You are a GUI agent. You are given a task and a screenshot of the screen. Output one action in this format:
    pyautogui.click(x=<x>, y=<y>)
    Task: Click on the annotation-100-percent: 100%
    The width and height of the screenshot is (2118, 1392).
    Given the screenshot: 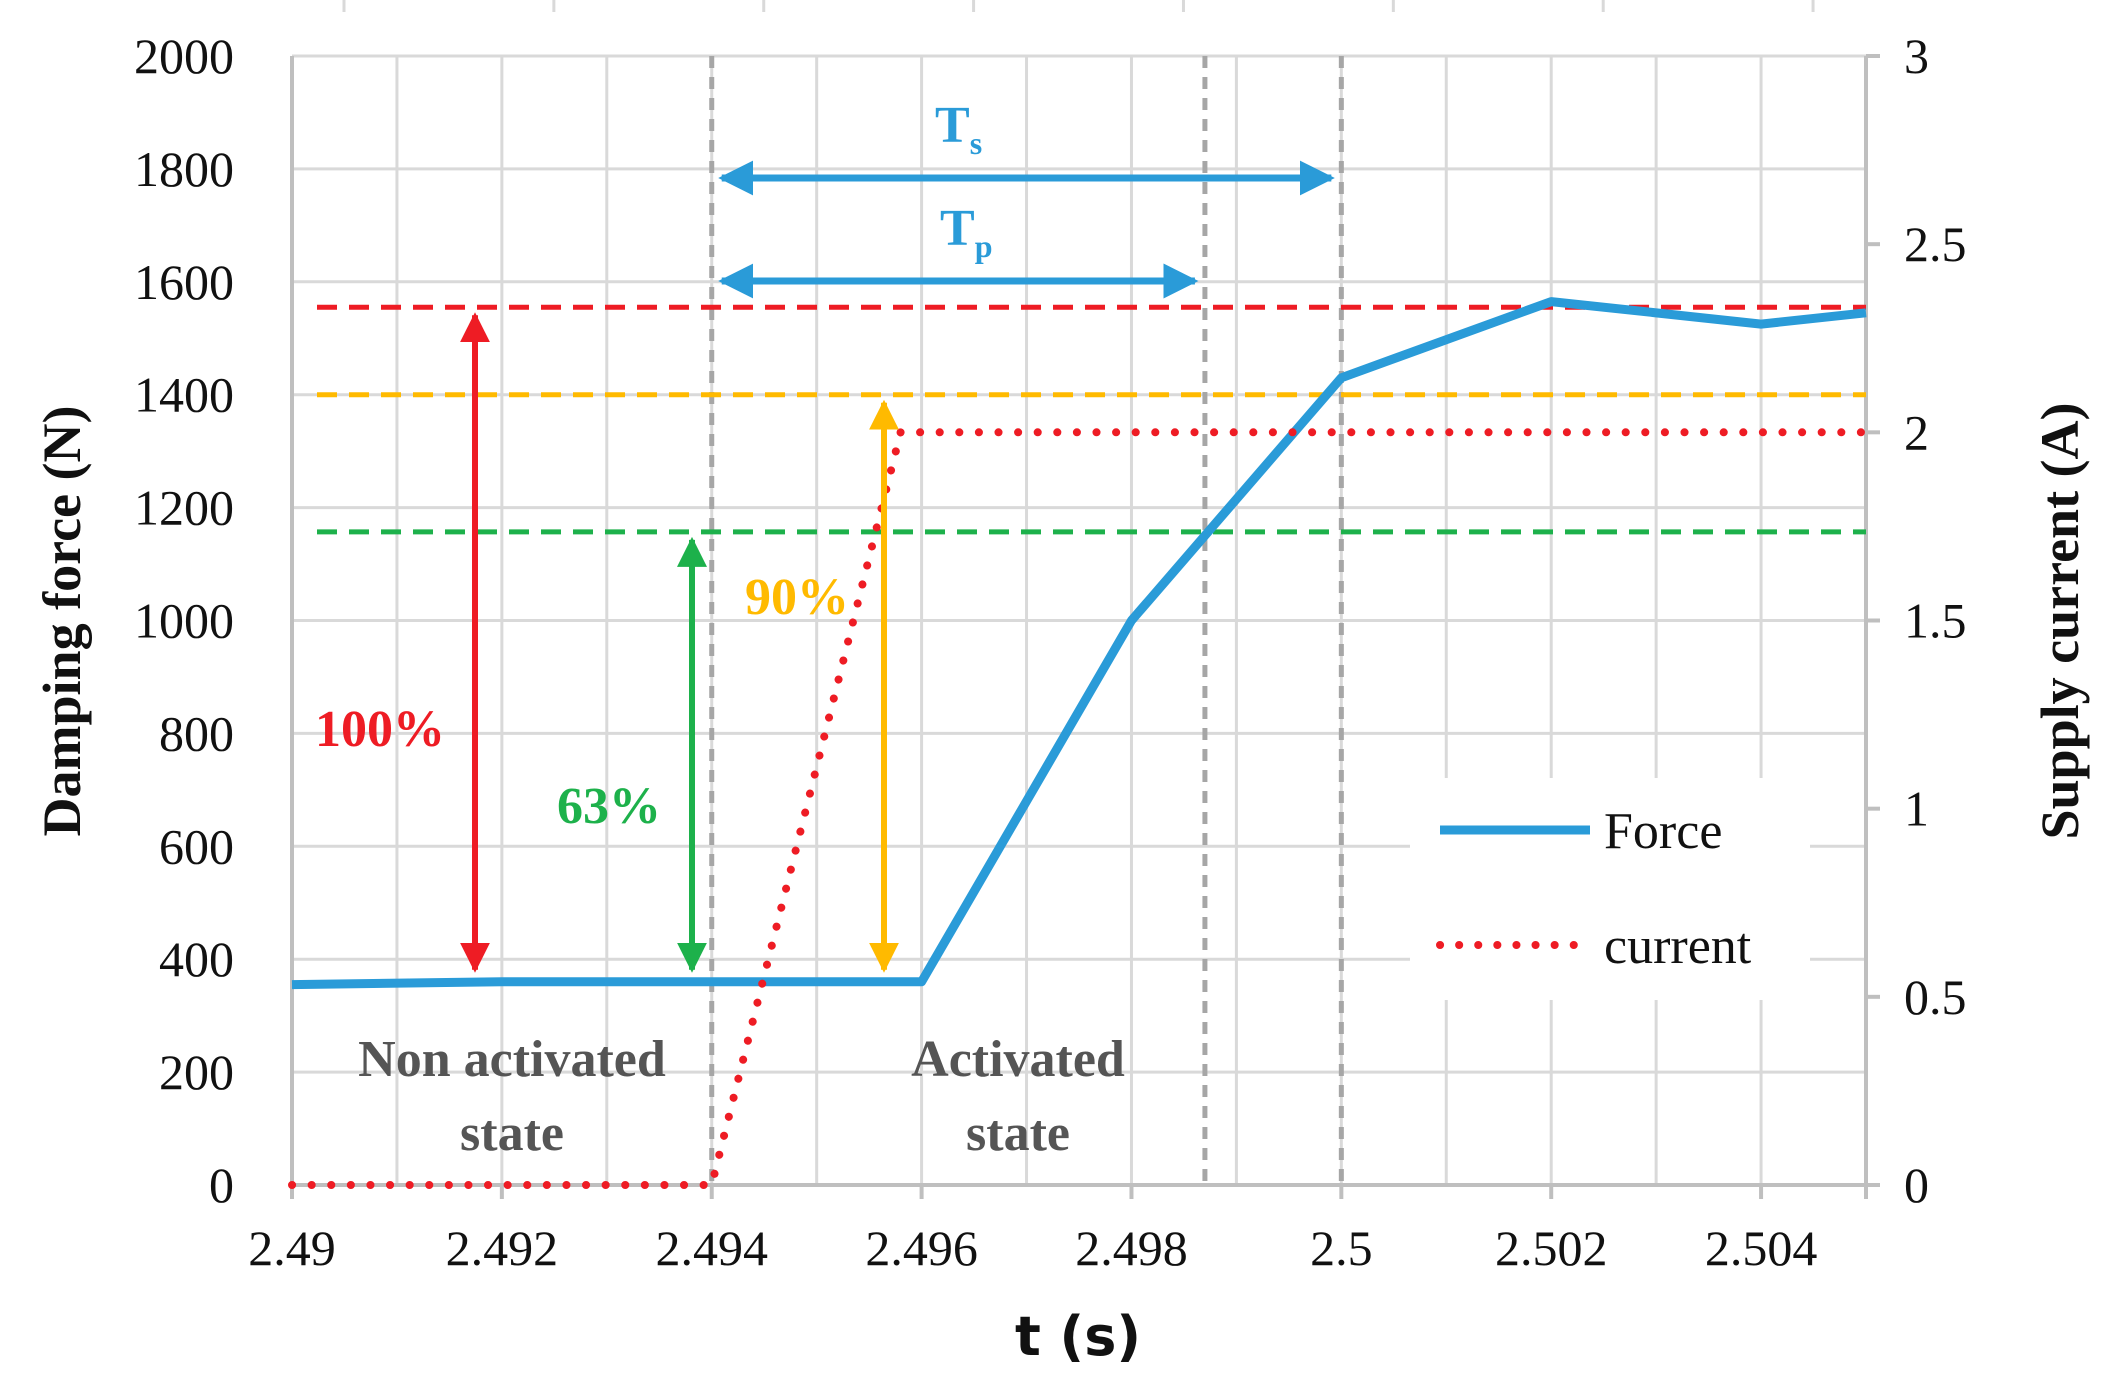 What is the action you would take?
    pyautogui.click(x=380, y=729)
    